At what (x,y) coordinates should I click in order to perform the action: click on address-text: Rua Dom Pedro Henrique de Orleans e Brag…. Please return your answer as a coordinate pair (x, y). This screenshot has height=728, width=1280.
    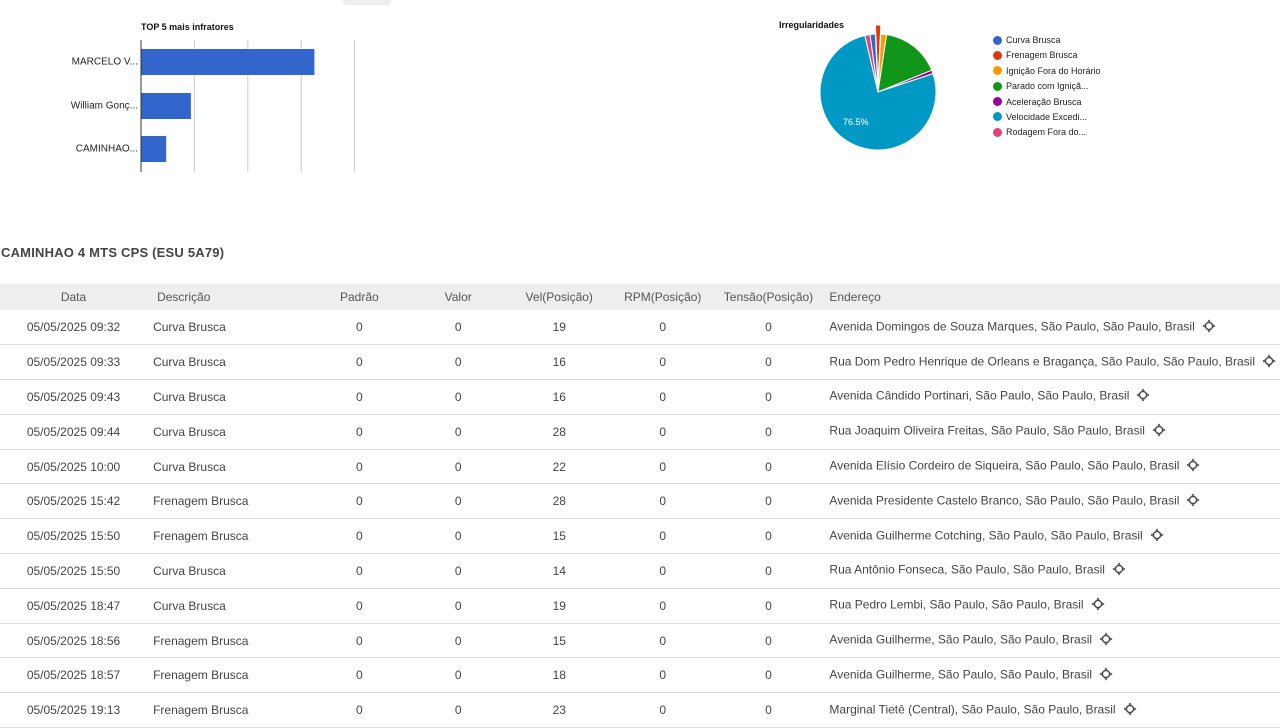
    Looking at the image, I should click on (1042, 361).